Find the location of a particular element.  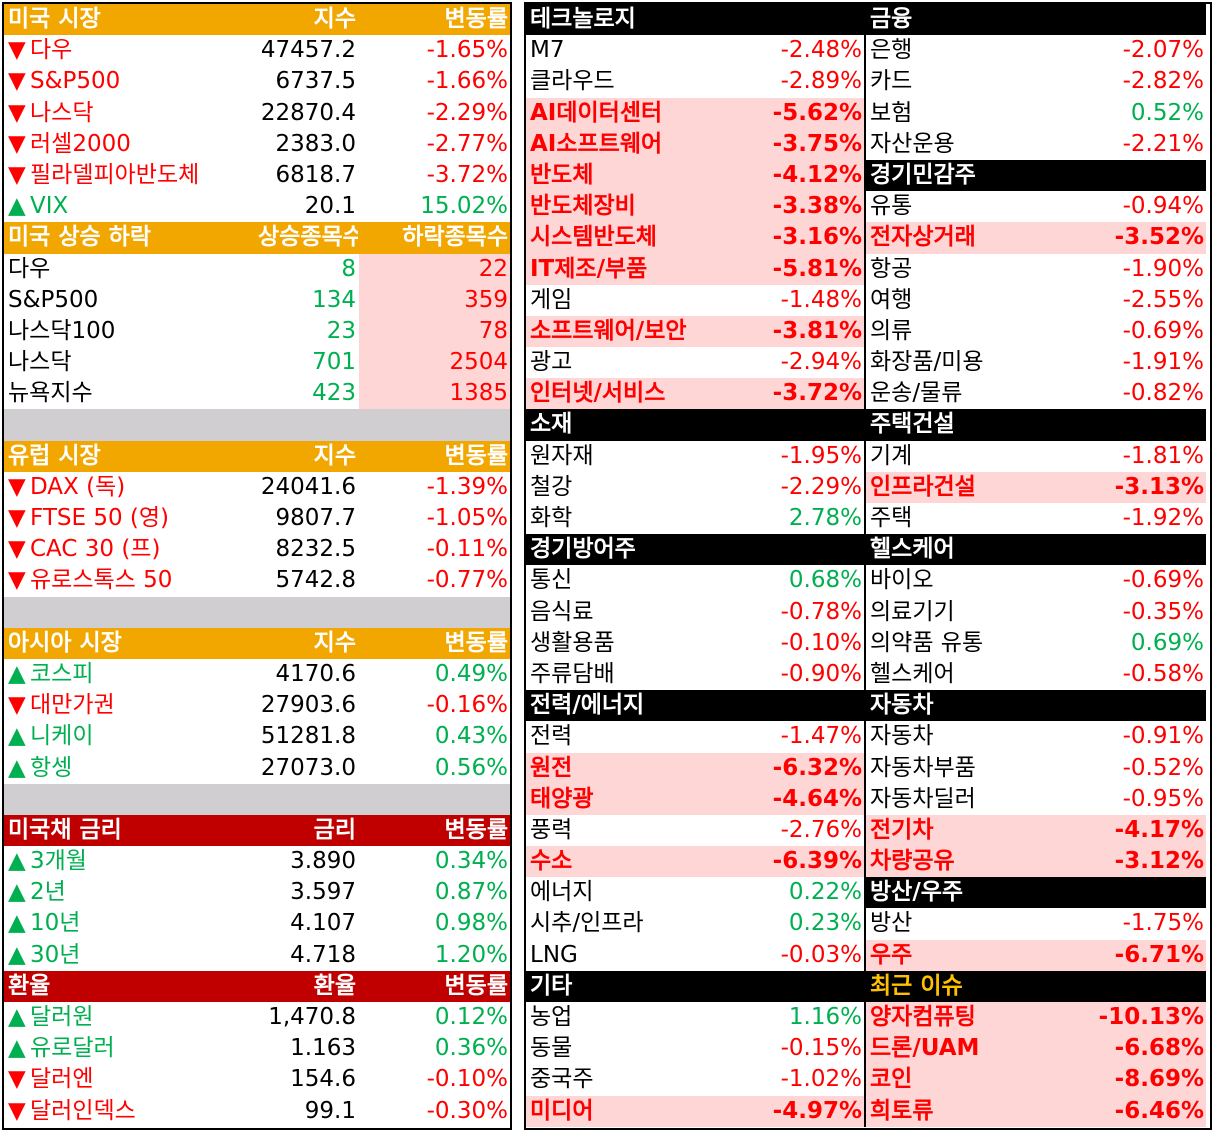

sector-row: 원전 -6.32% 자동차부품 -0.52% is located at coordinates (868, 768).